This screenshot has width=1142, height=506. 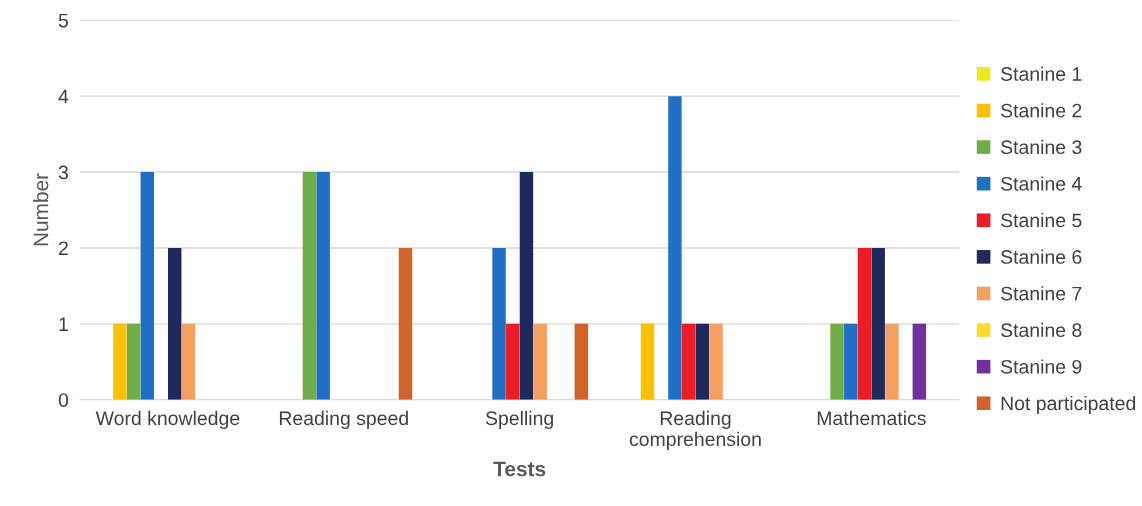 What do you see at coordinates (1041, 183) in the screenshot?
I see `legend-label: Stanine 4` at bounding box center [1041, 183].